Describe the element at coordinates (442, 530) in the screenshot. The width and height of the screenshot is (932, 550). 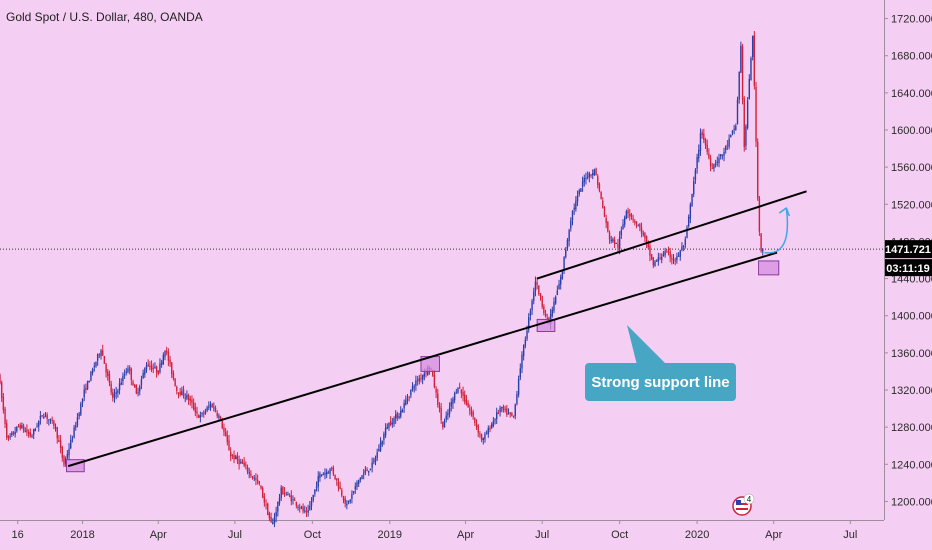
I see `time-axis: 16 2018 Apr Jul Oct 2019 Apr Jul Oct 2020 Apr Jul` at that location.